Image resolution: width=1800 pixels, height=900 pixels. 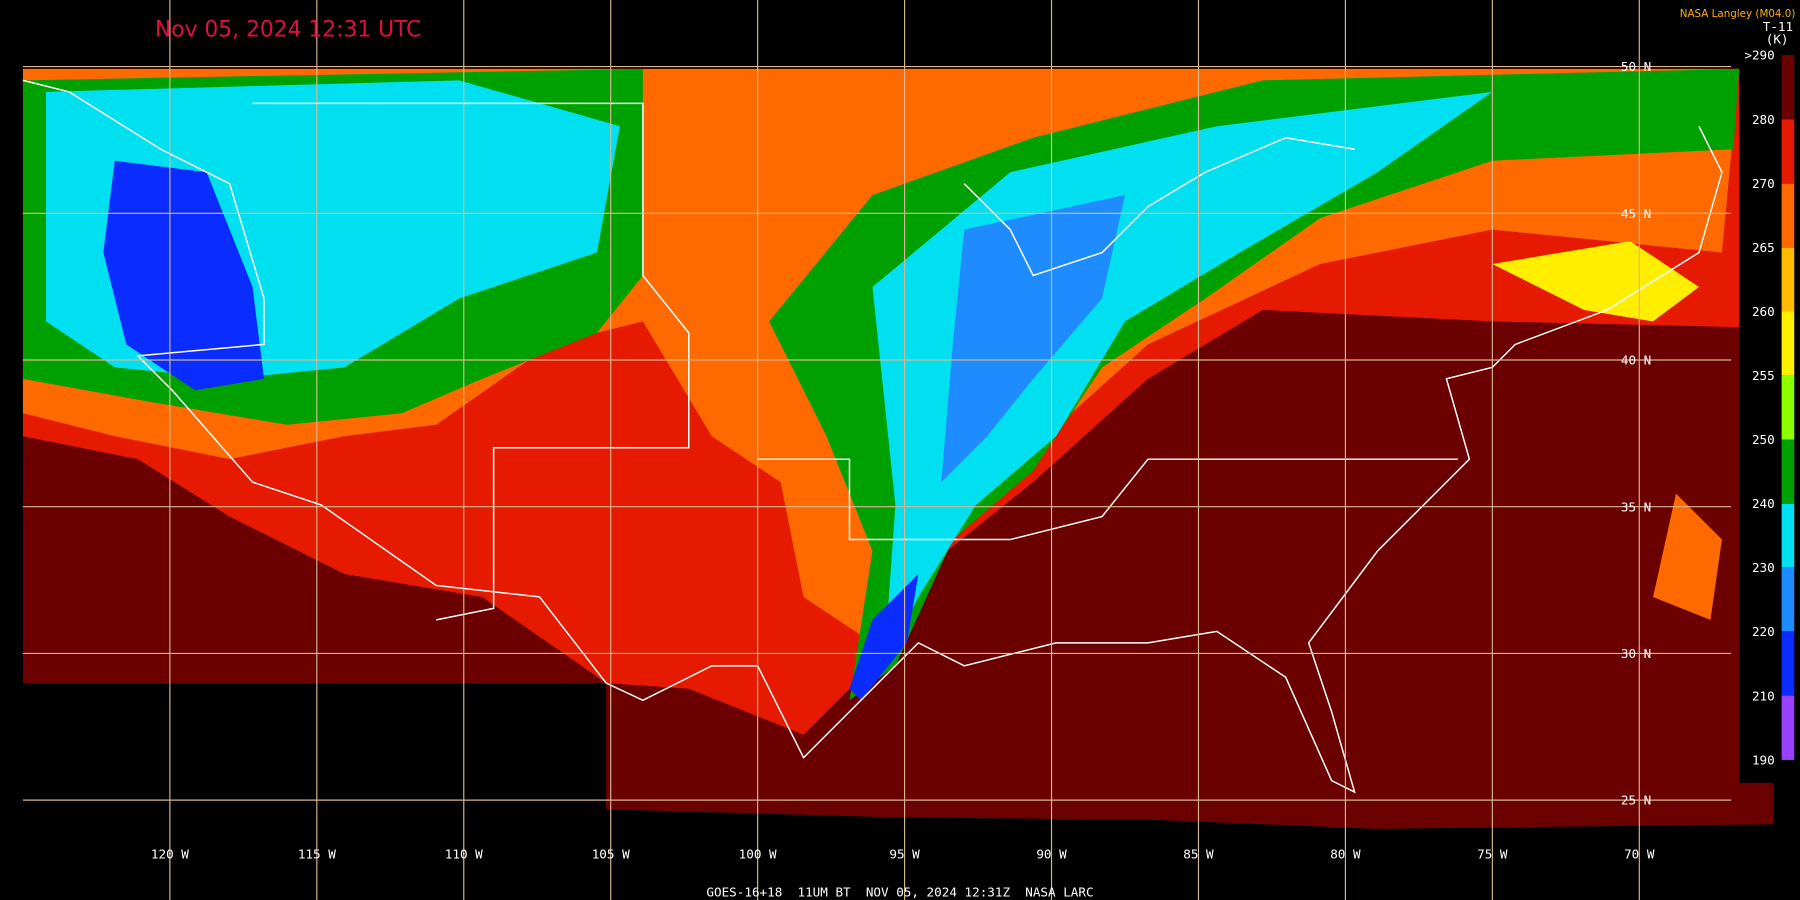 What do you see at coordinates (1687, 556) in the screenshot?
I see `orange-atlantic` at bounding box center [1687, 556].